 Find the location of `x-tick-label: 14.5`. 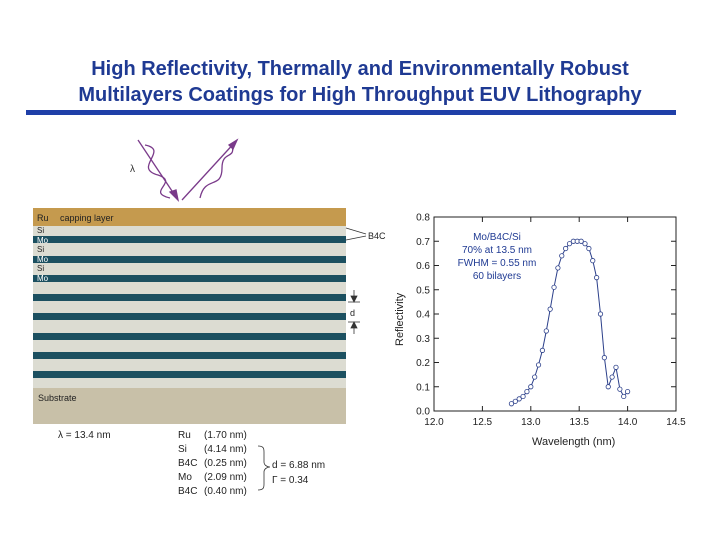

x-tick-label: 14.5 is located at coordinates (676, 422).